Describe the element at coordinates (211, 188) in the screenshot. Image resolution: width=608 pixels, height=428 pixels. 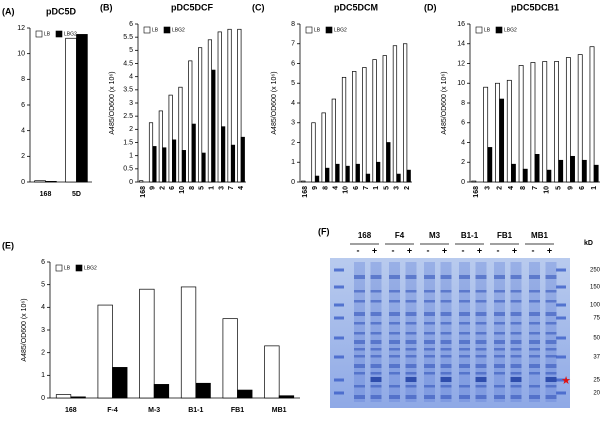
I see `x-tick-label: 1` at that location.